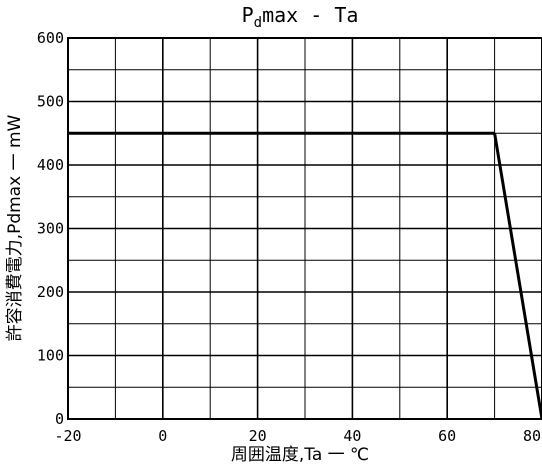 The height and width of the screenshot is (473, 542). Describe the element at coordinates (447, 436) in the screenshot. I see `x-tick-label: 60` at that location.